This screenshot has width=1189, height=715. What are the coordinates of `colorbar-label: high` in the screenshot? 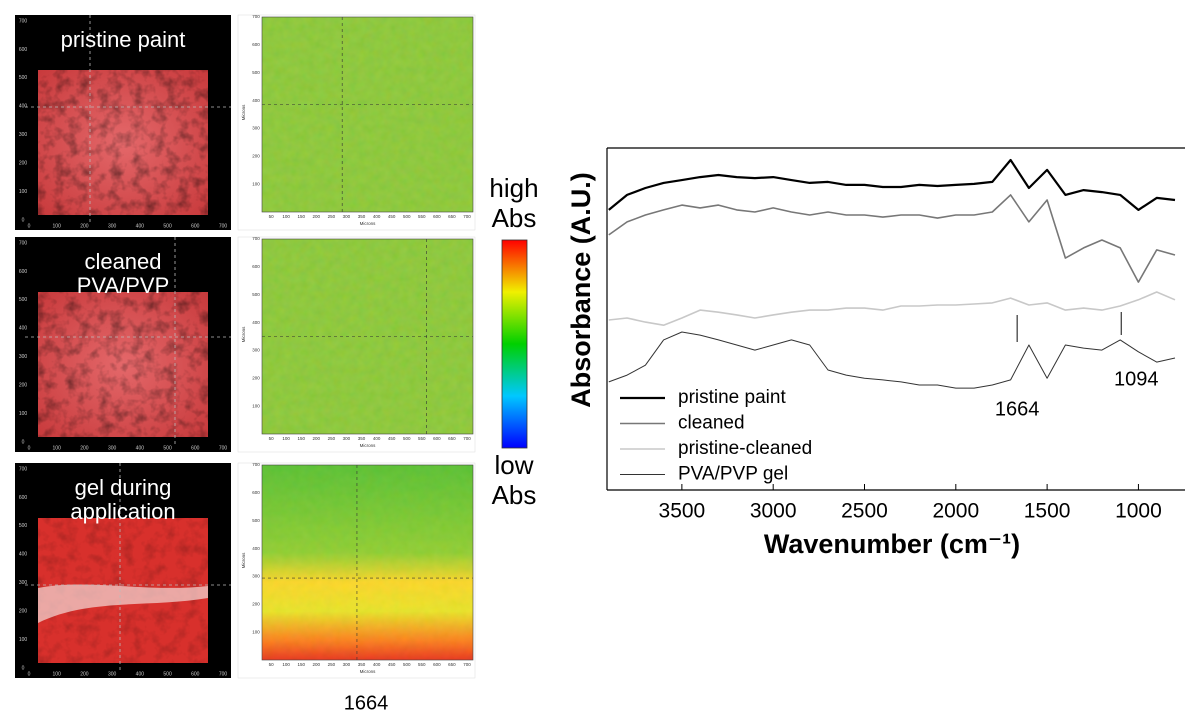 It's located at (513, 188).